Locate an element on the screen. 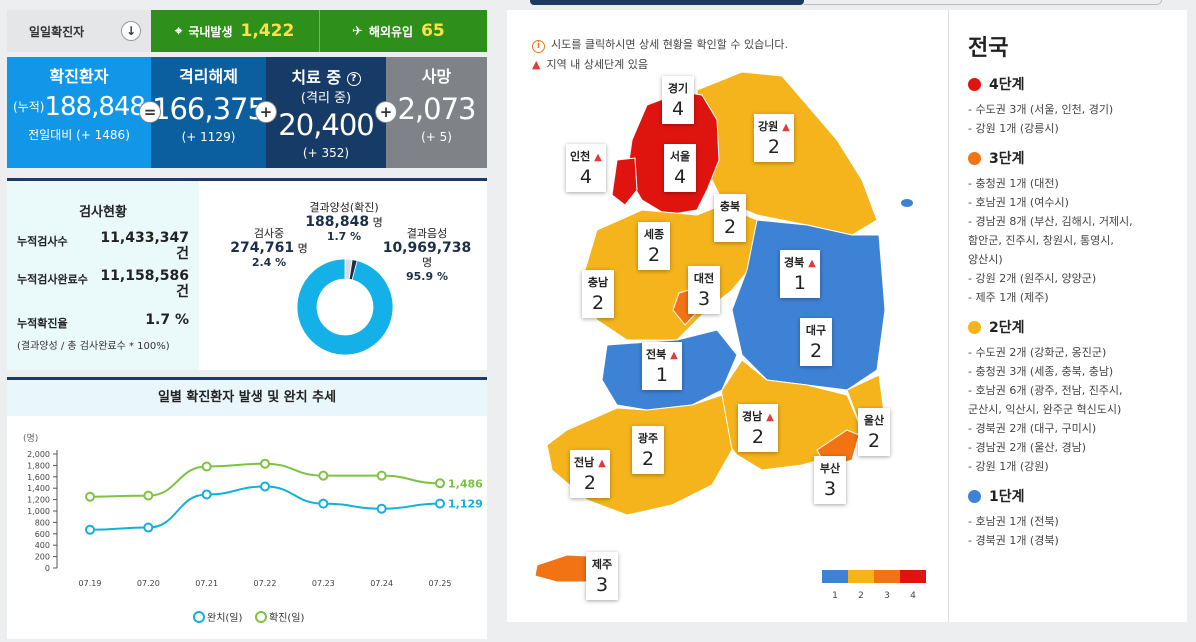 The height and width of the screenshot is (642, 1196). region-card-jeonbuk: 전북 ▲ 1 is located at coordinates (662, 366).